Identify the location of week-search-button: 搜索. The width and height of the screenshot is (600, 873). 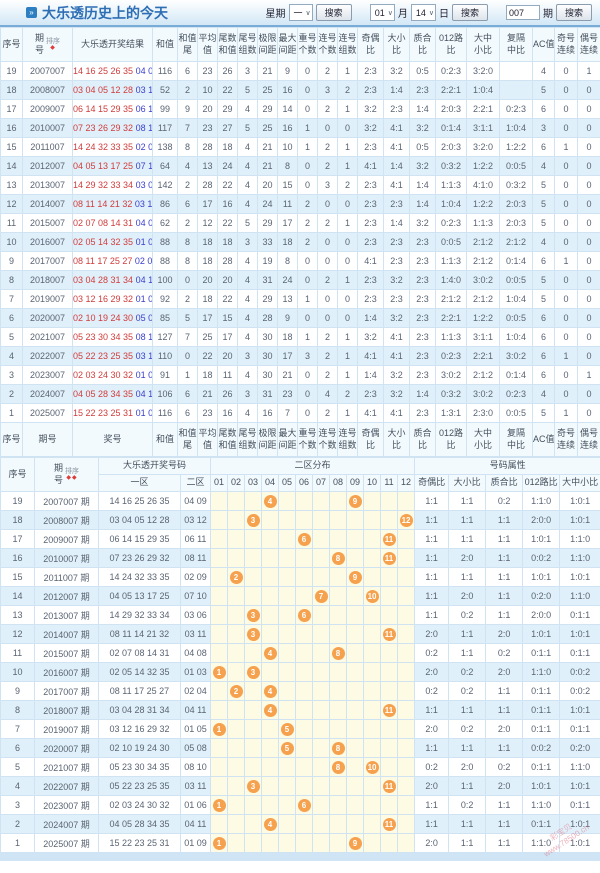
(333, 12).